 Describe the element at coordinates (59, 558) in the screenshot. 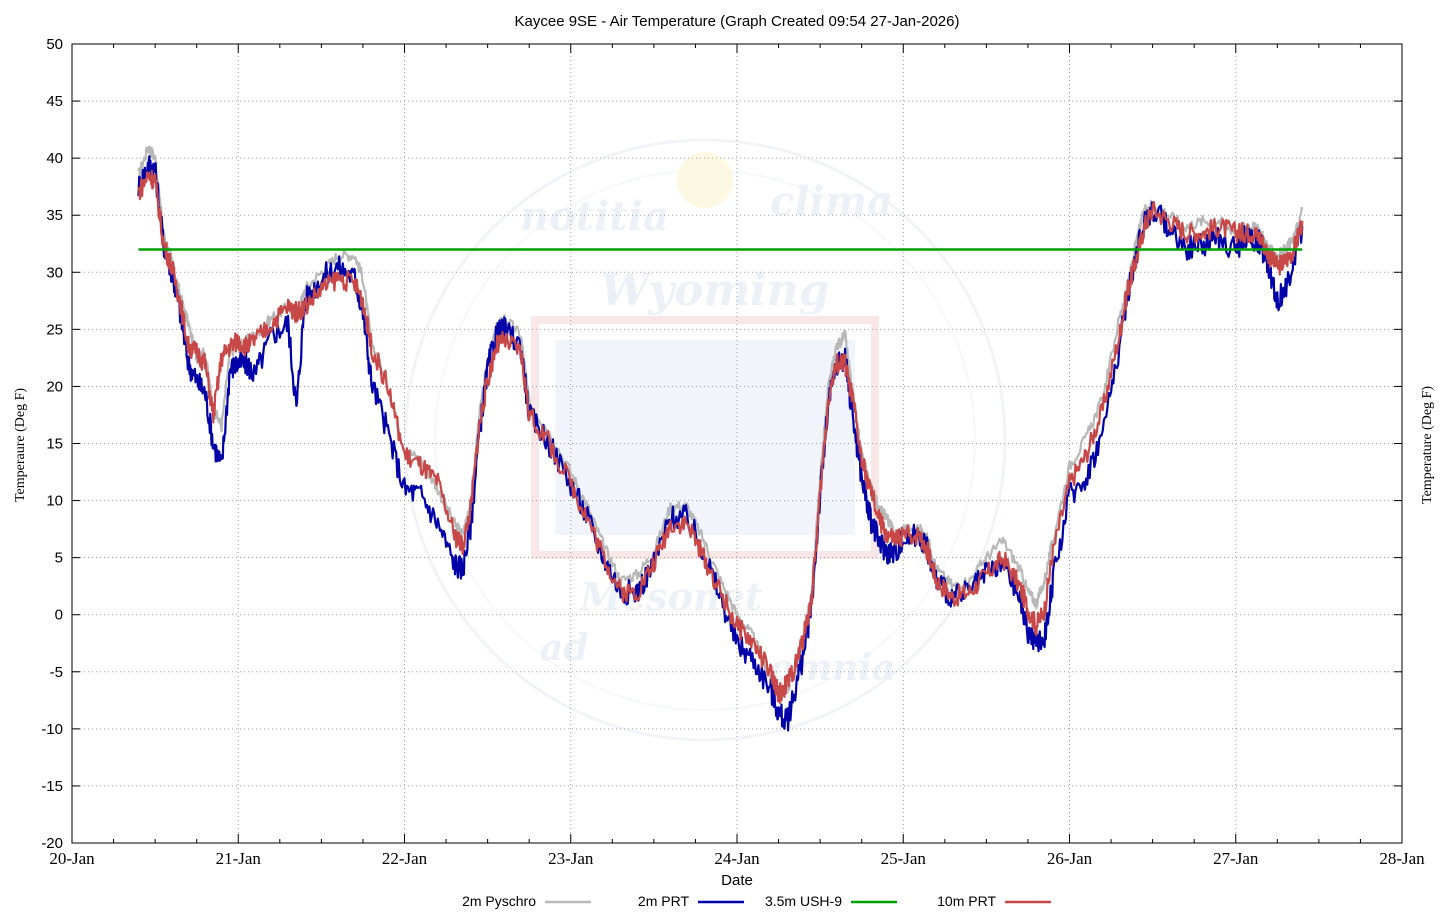

I see `y-tick-label: 5` at that location.